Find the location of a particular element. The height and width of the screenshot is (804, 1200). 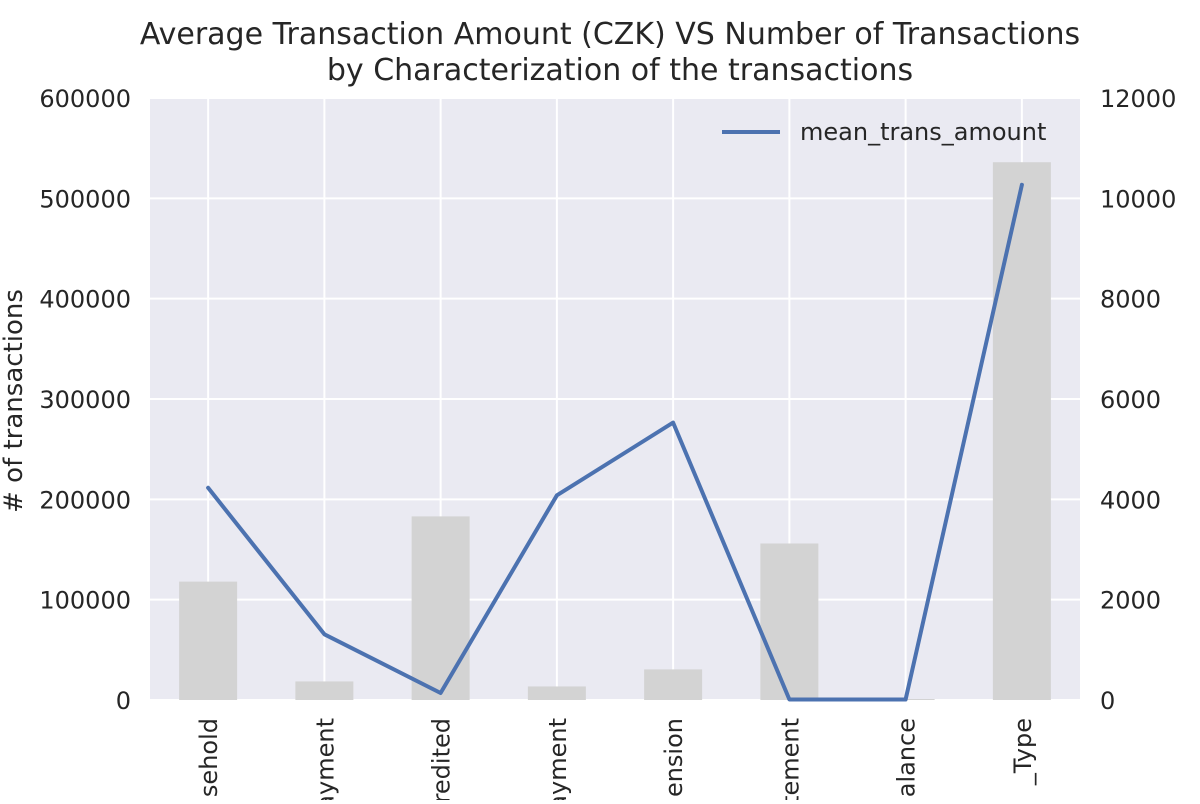

y-tick-label-left: 600000 is located at coordinates (85, 99).